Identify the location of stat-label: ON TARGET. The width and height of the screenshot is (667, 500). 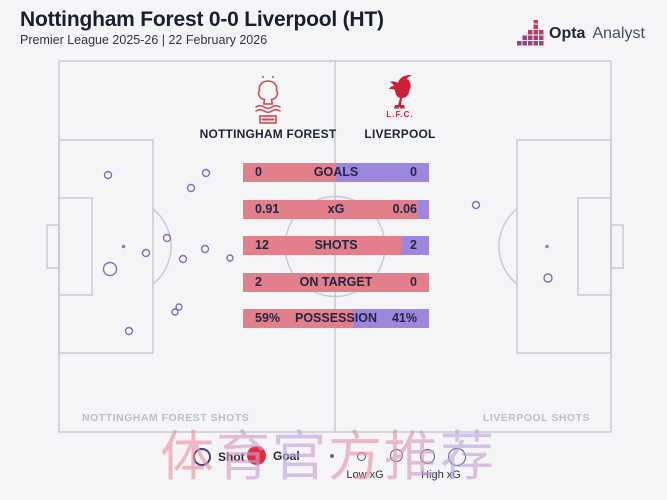
(336, 281).